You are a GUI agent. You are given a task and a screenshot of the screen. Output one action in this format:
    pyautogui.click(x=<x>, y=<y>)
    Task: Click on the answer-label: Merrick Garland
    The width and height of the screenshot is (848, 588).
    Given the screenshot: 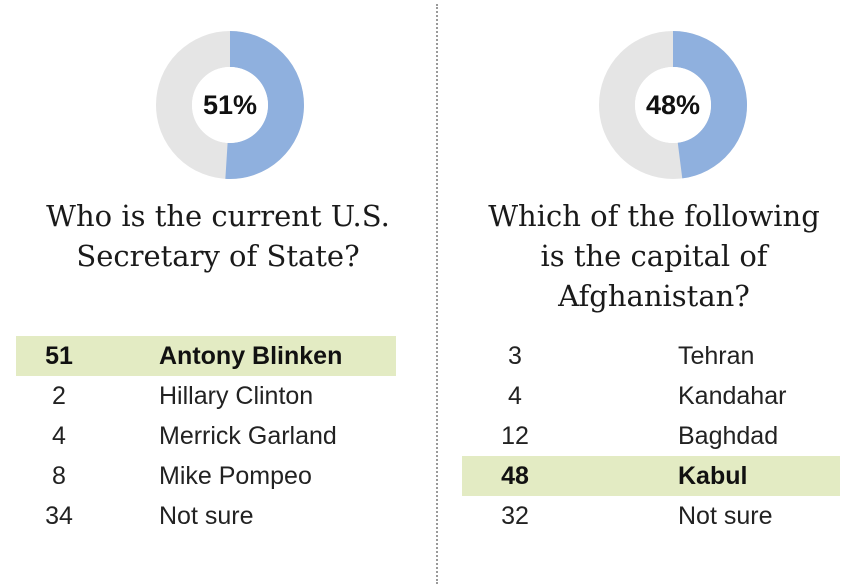 What is the action you would take?
    pyautogui.click(x=248, y=436)
    